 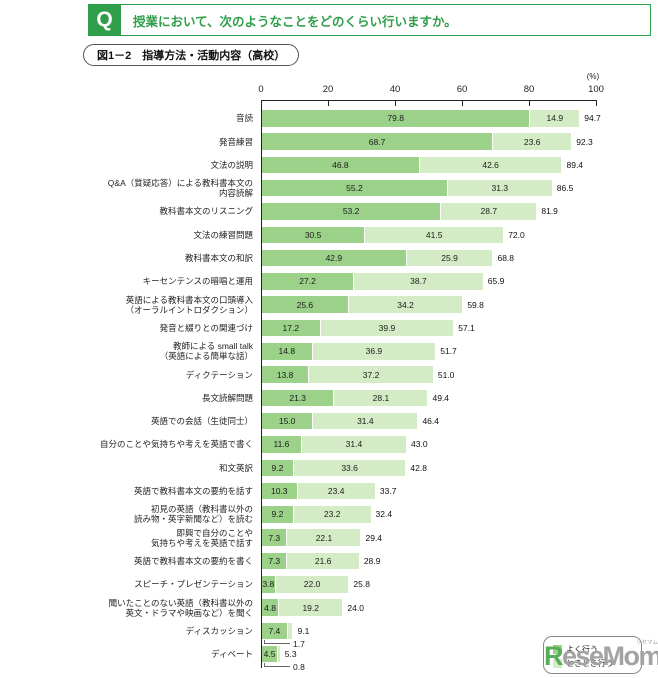 I want to click on y-axis-line, so click(x=261, y=384).